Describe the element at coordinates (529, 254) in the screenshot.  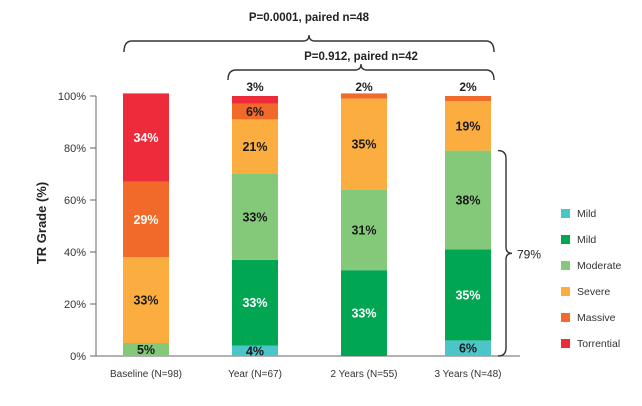
I see `right-bracket-label: 79%` at that location.